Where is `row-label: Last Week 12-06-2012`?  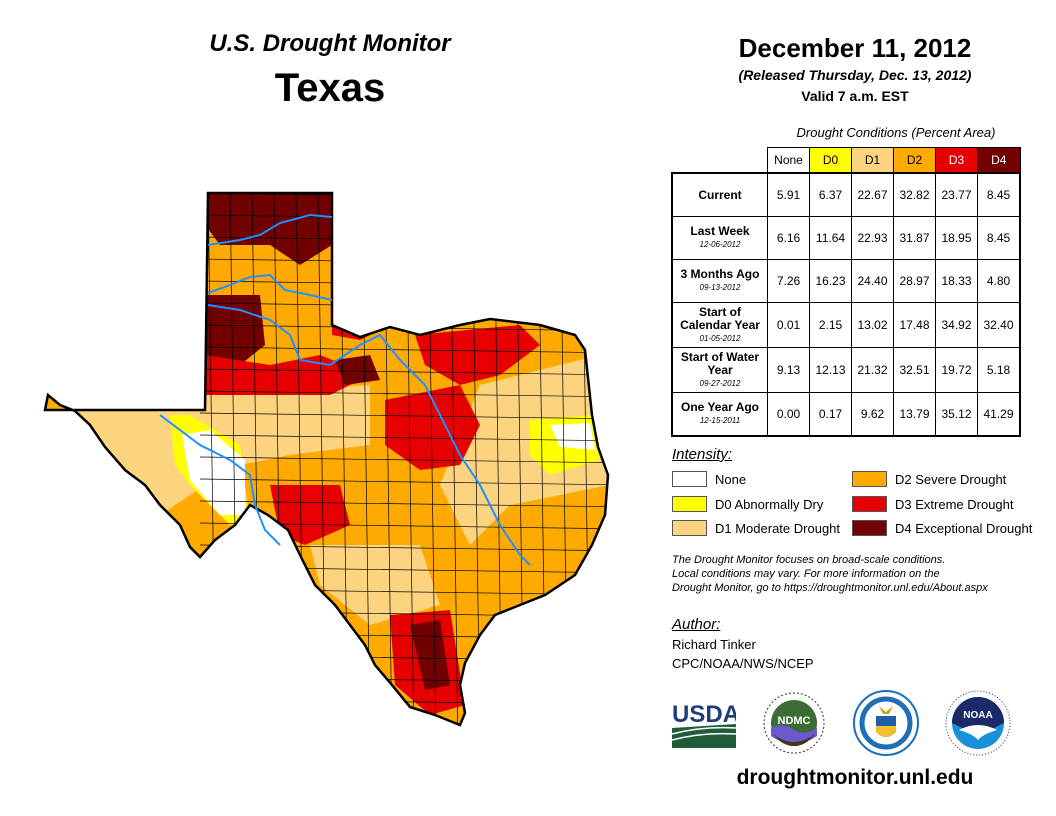 row-label: Last Week 12-06-2012 is located at coordinates (719, 238).